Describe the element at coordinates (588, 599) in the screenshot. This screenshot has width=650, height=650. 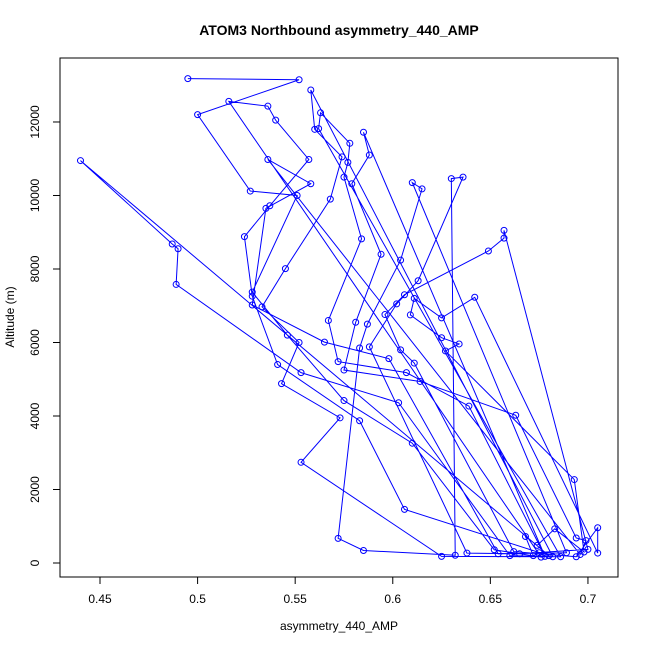
I see `x-tick-label: 0.7` at that location.